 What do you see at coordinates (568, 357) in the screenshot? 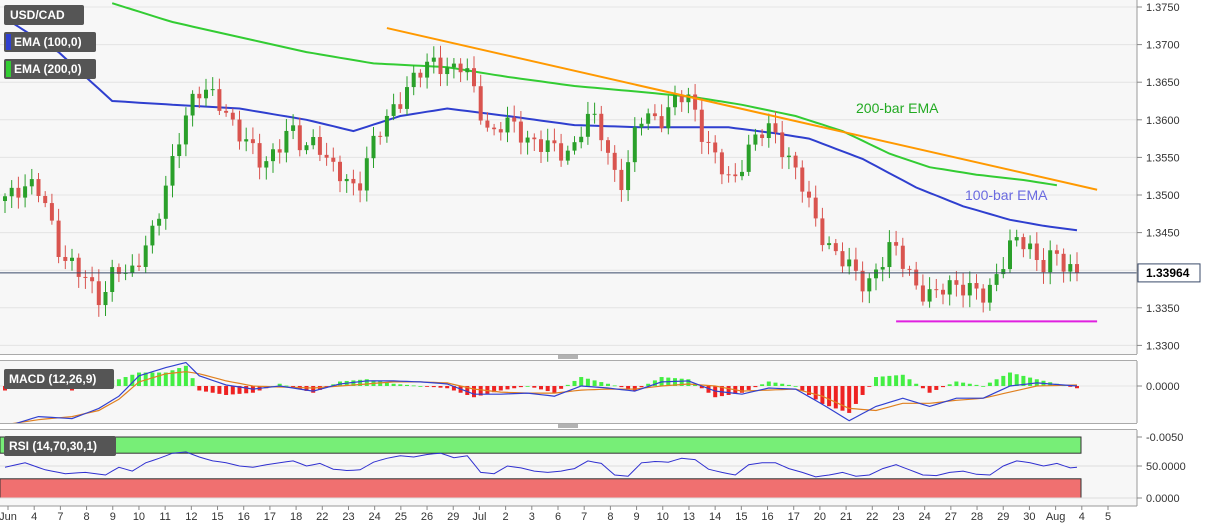
I see `macd-pane-resize-handle` at bounding box center [568, 357].